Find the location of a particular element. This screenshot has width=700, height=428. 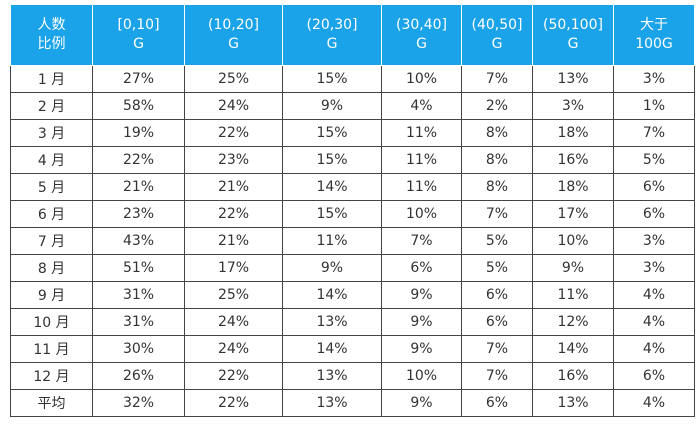

row-label-cell: 5 月 is located at coordinates (51, 187).